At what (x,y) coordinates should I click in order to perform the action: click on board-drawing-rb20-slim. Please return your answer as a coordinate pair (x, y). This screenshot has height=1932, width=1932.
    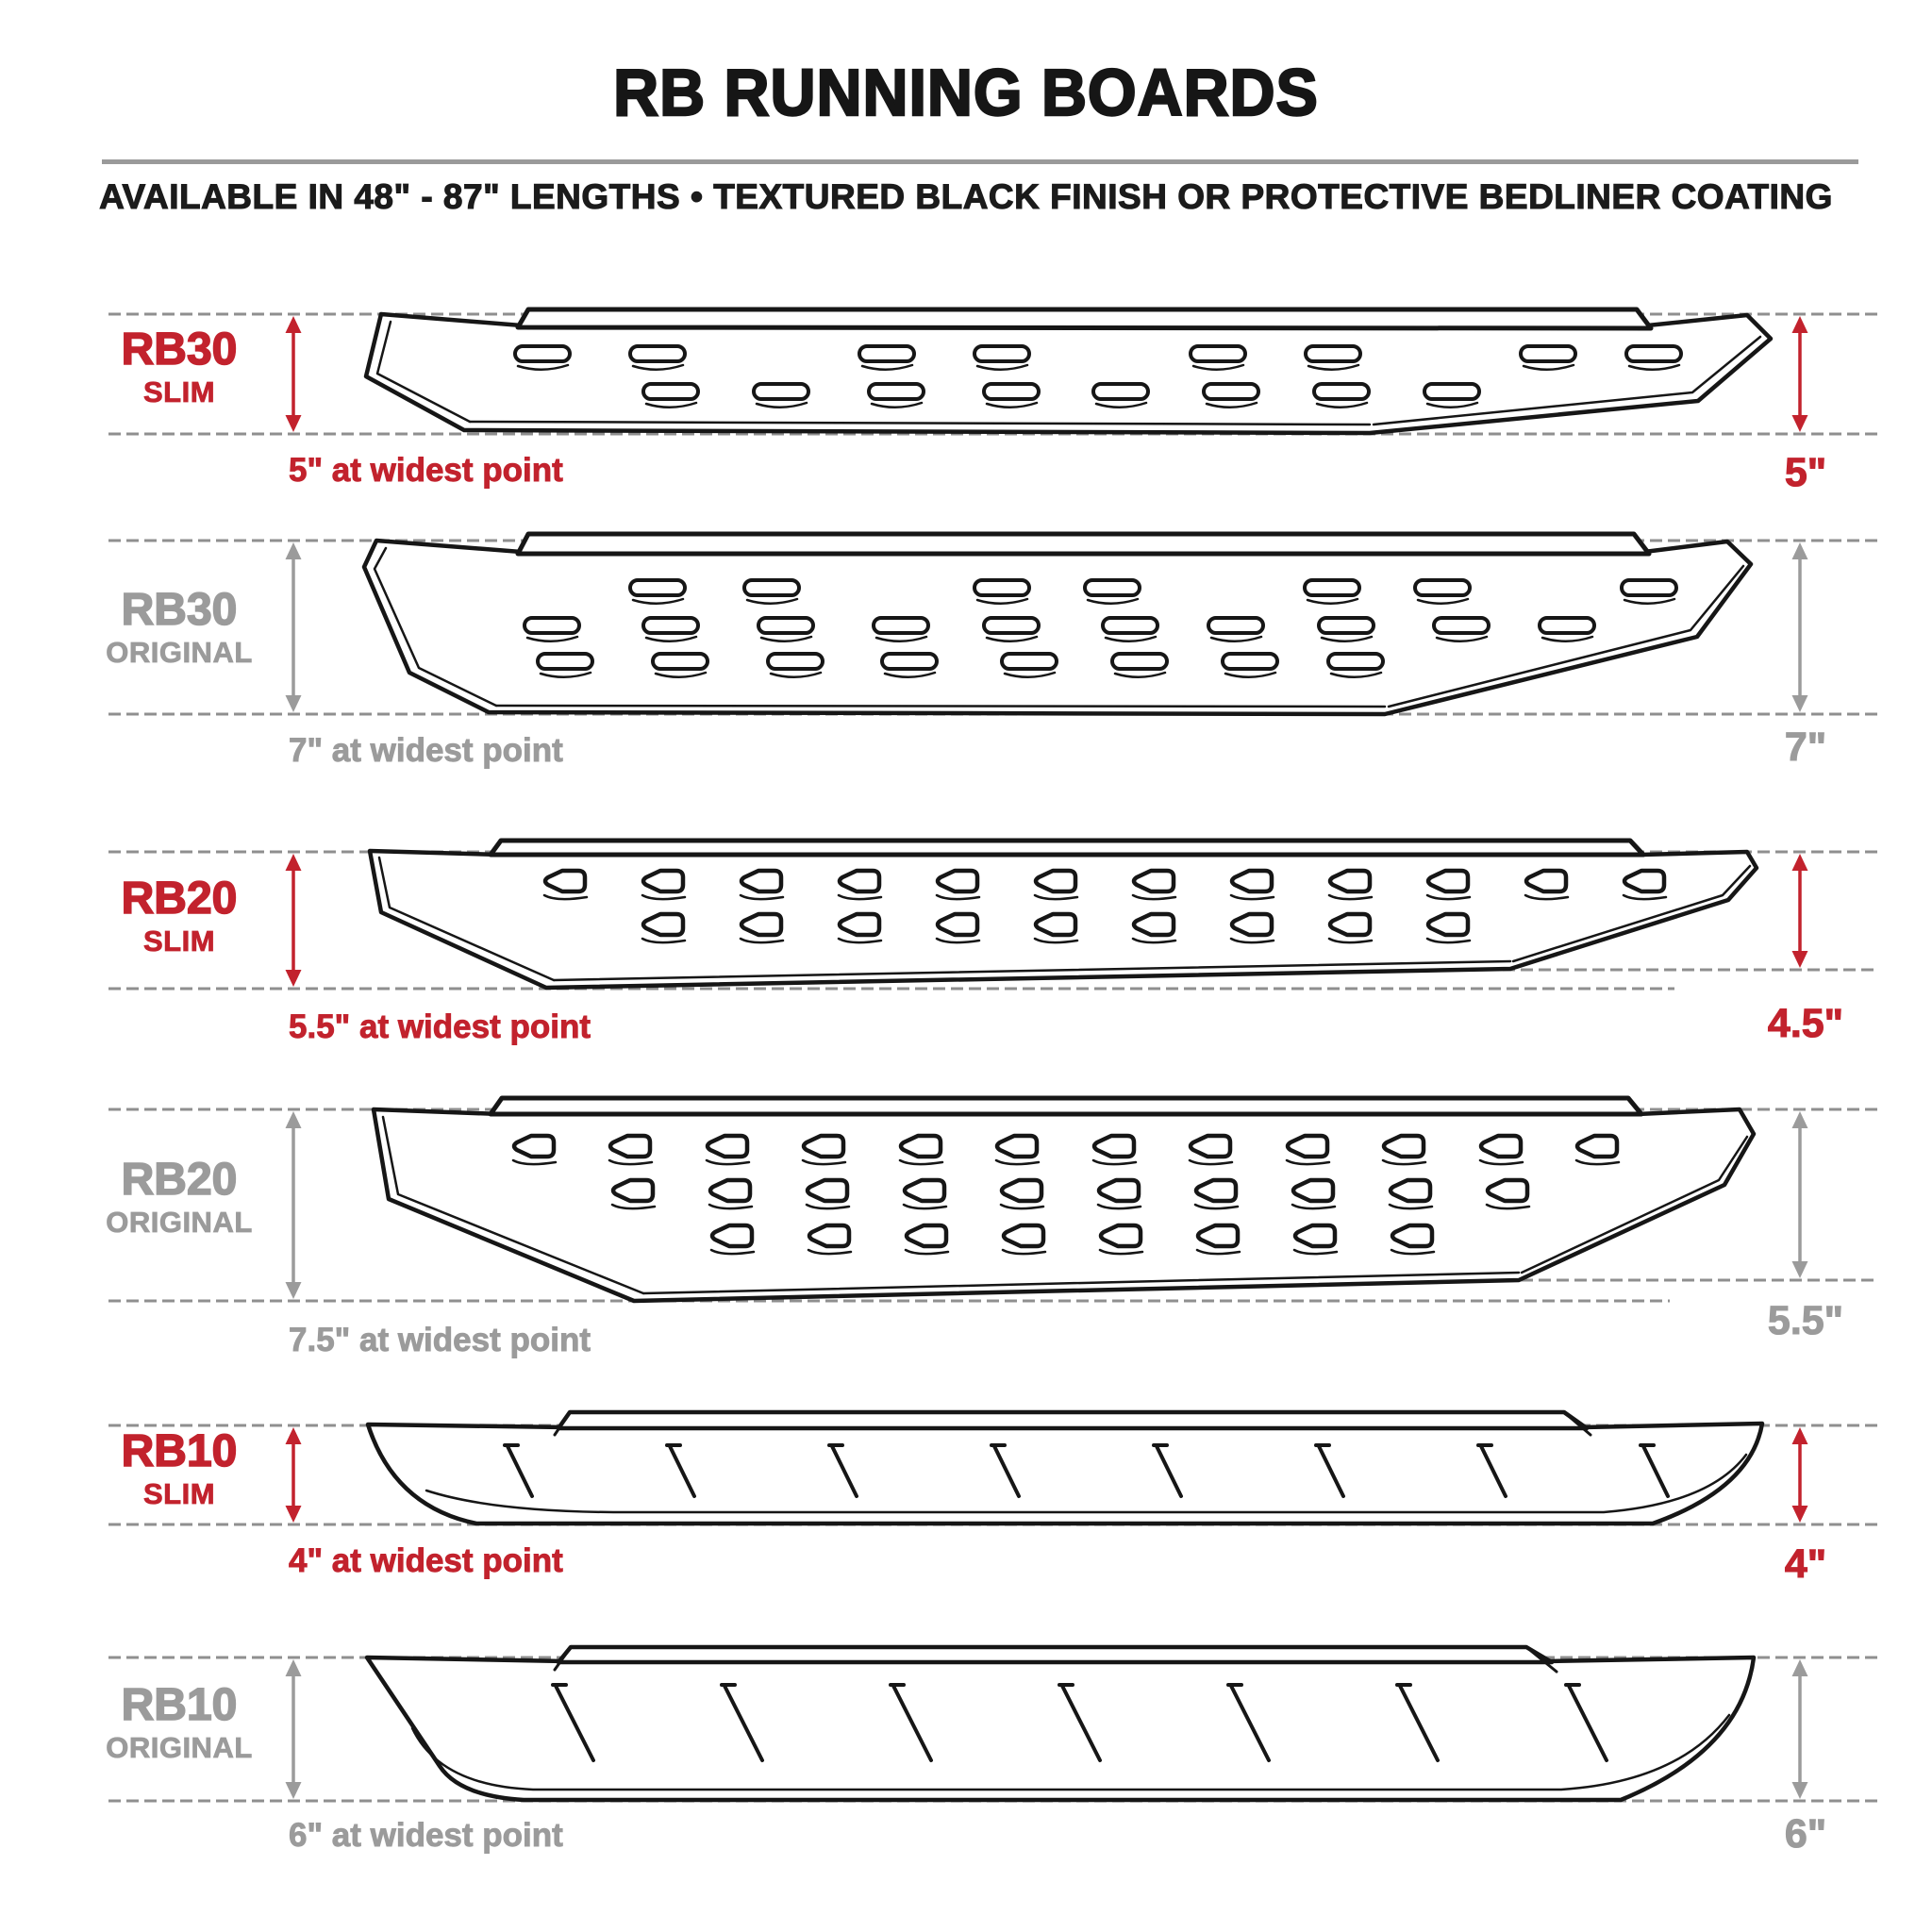
    Looking at the image, I should click on (1063, 915).